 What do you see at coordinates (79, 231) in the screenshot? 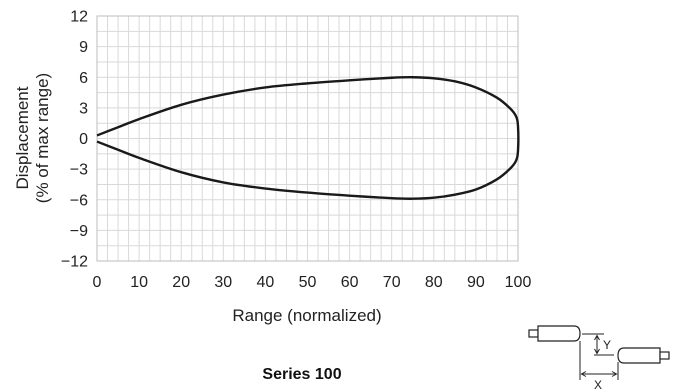
I see `y-tick-label: −9` at bounding box center [79, 231].